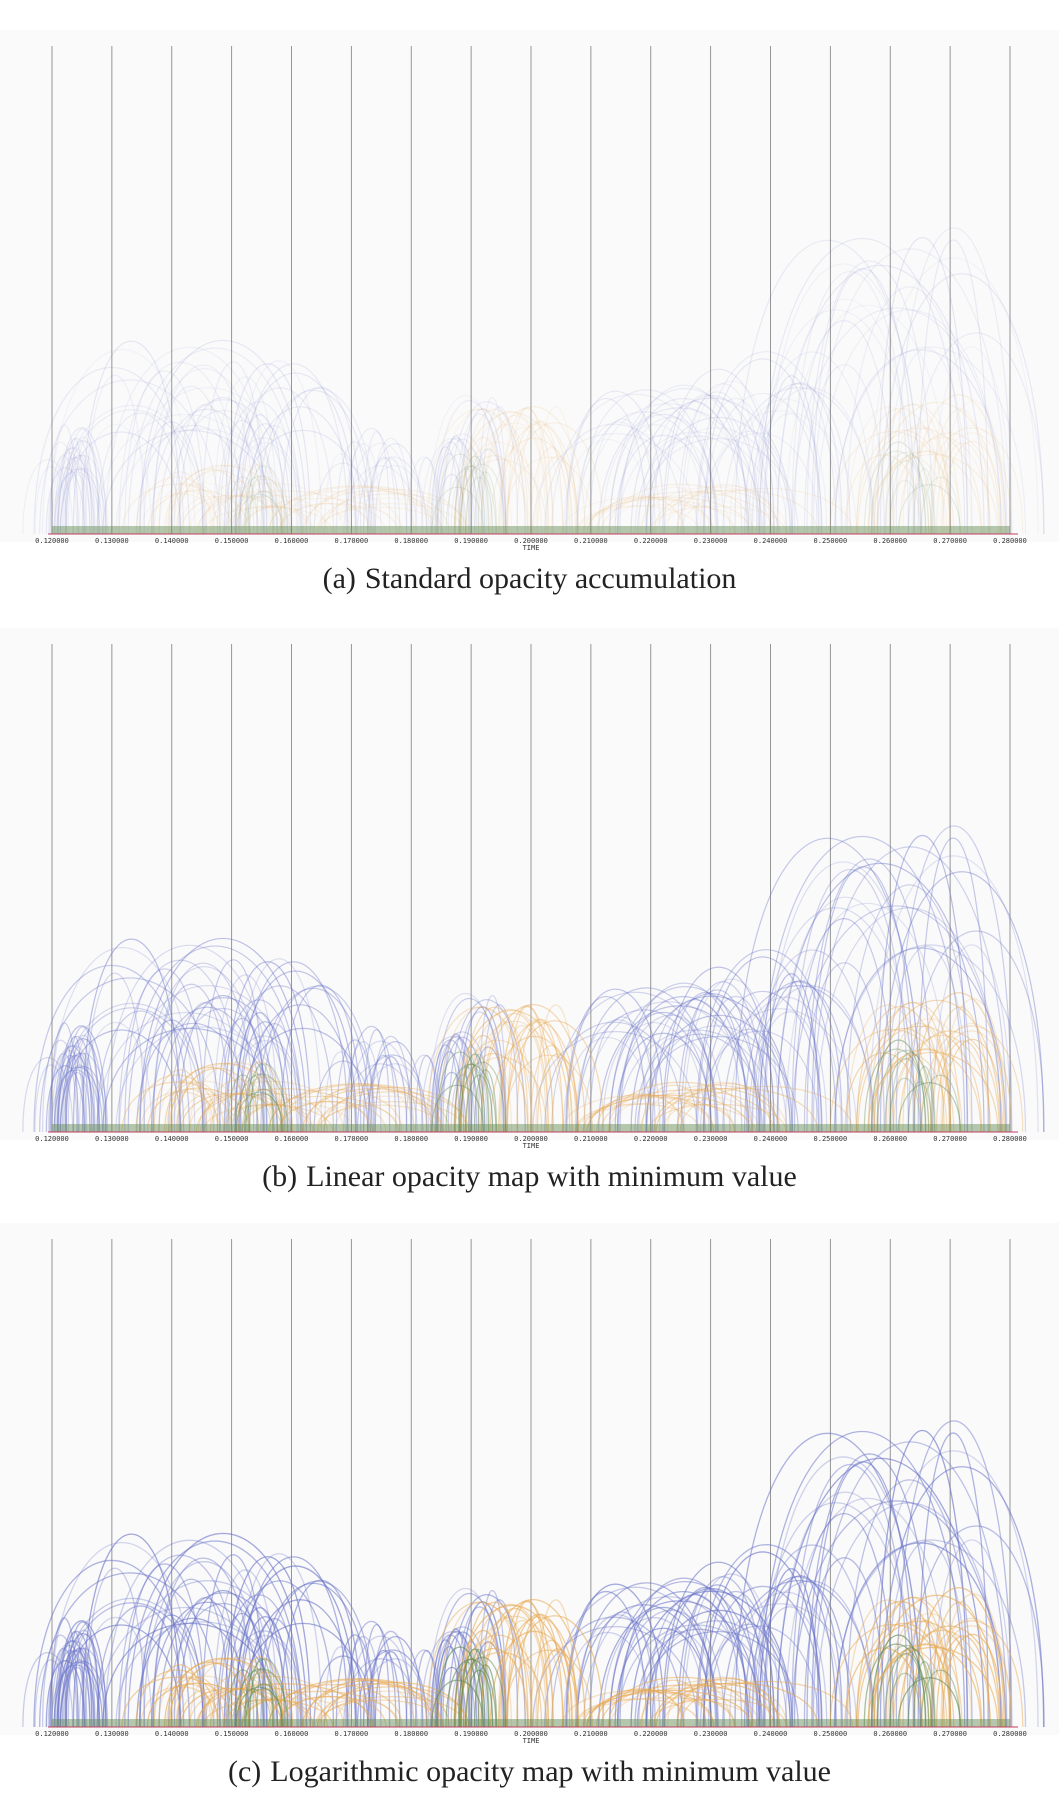  What do you see at coordinates (292, 1139) in the screenshot?
I see `x-tick-label: 0.160000` at bounding box center [292, 1139].